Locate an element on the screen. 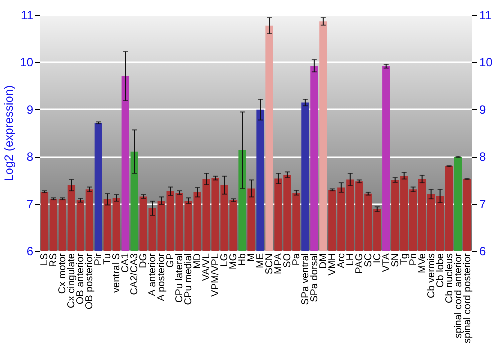  y-tick-label: 6 is located at coordinates (30, 251).